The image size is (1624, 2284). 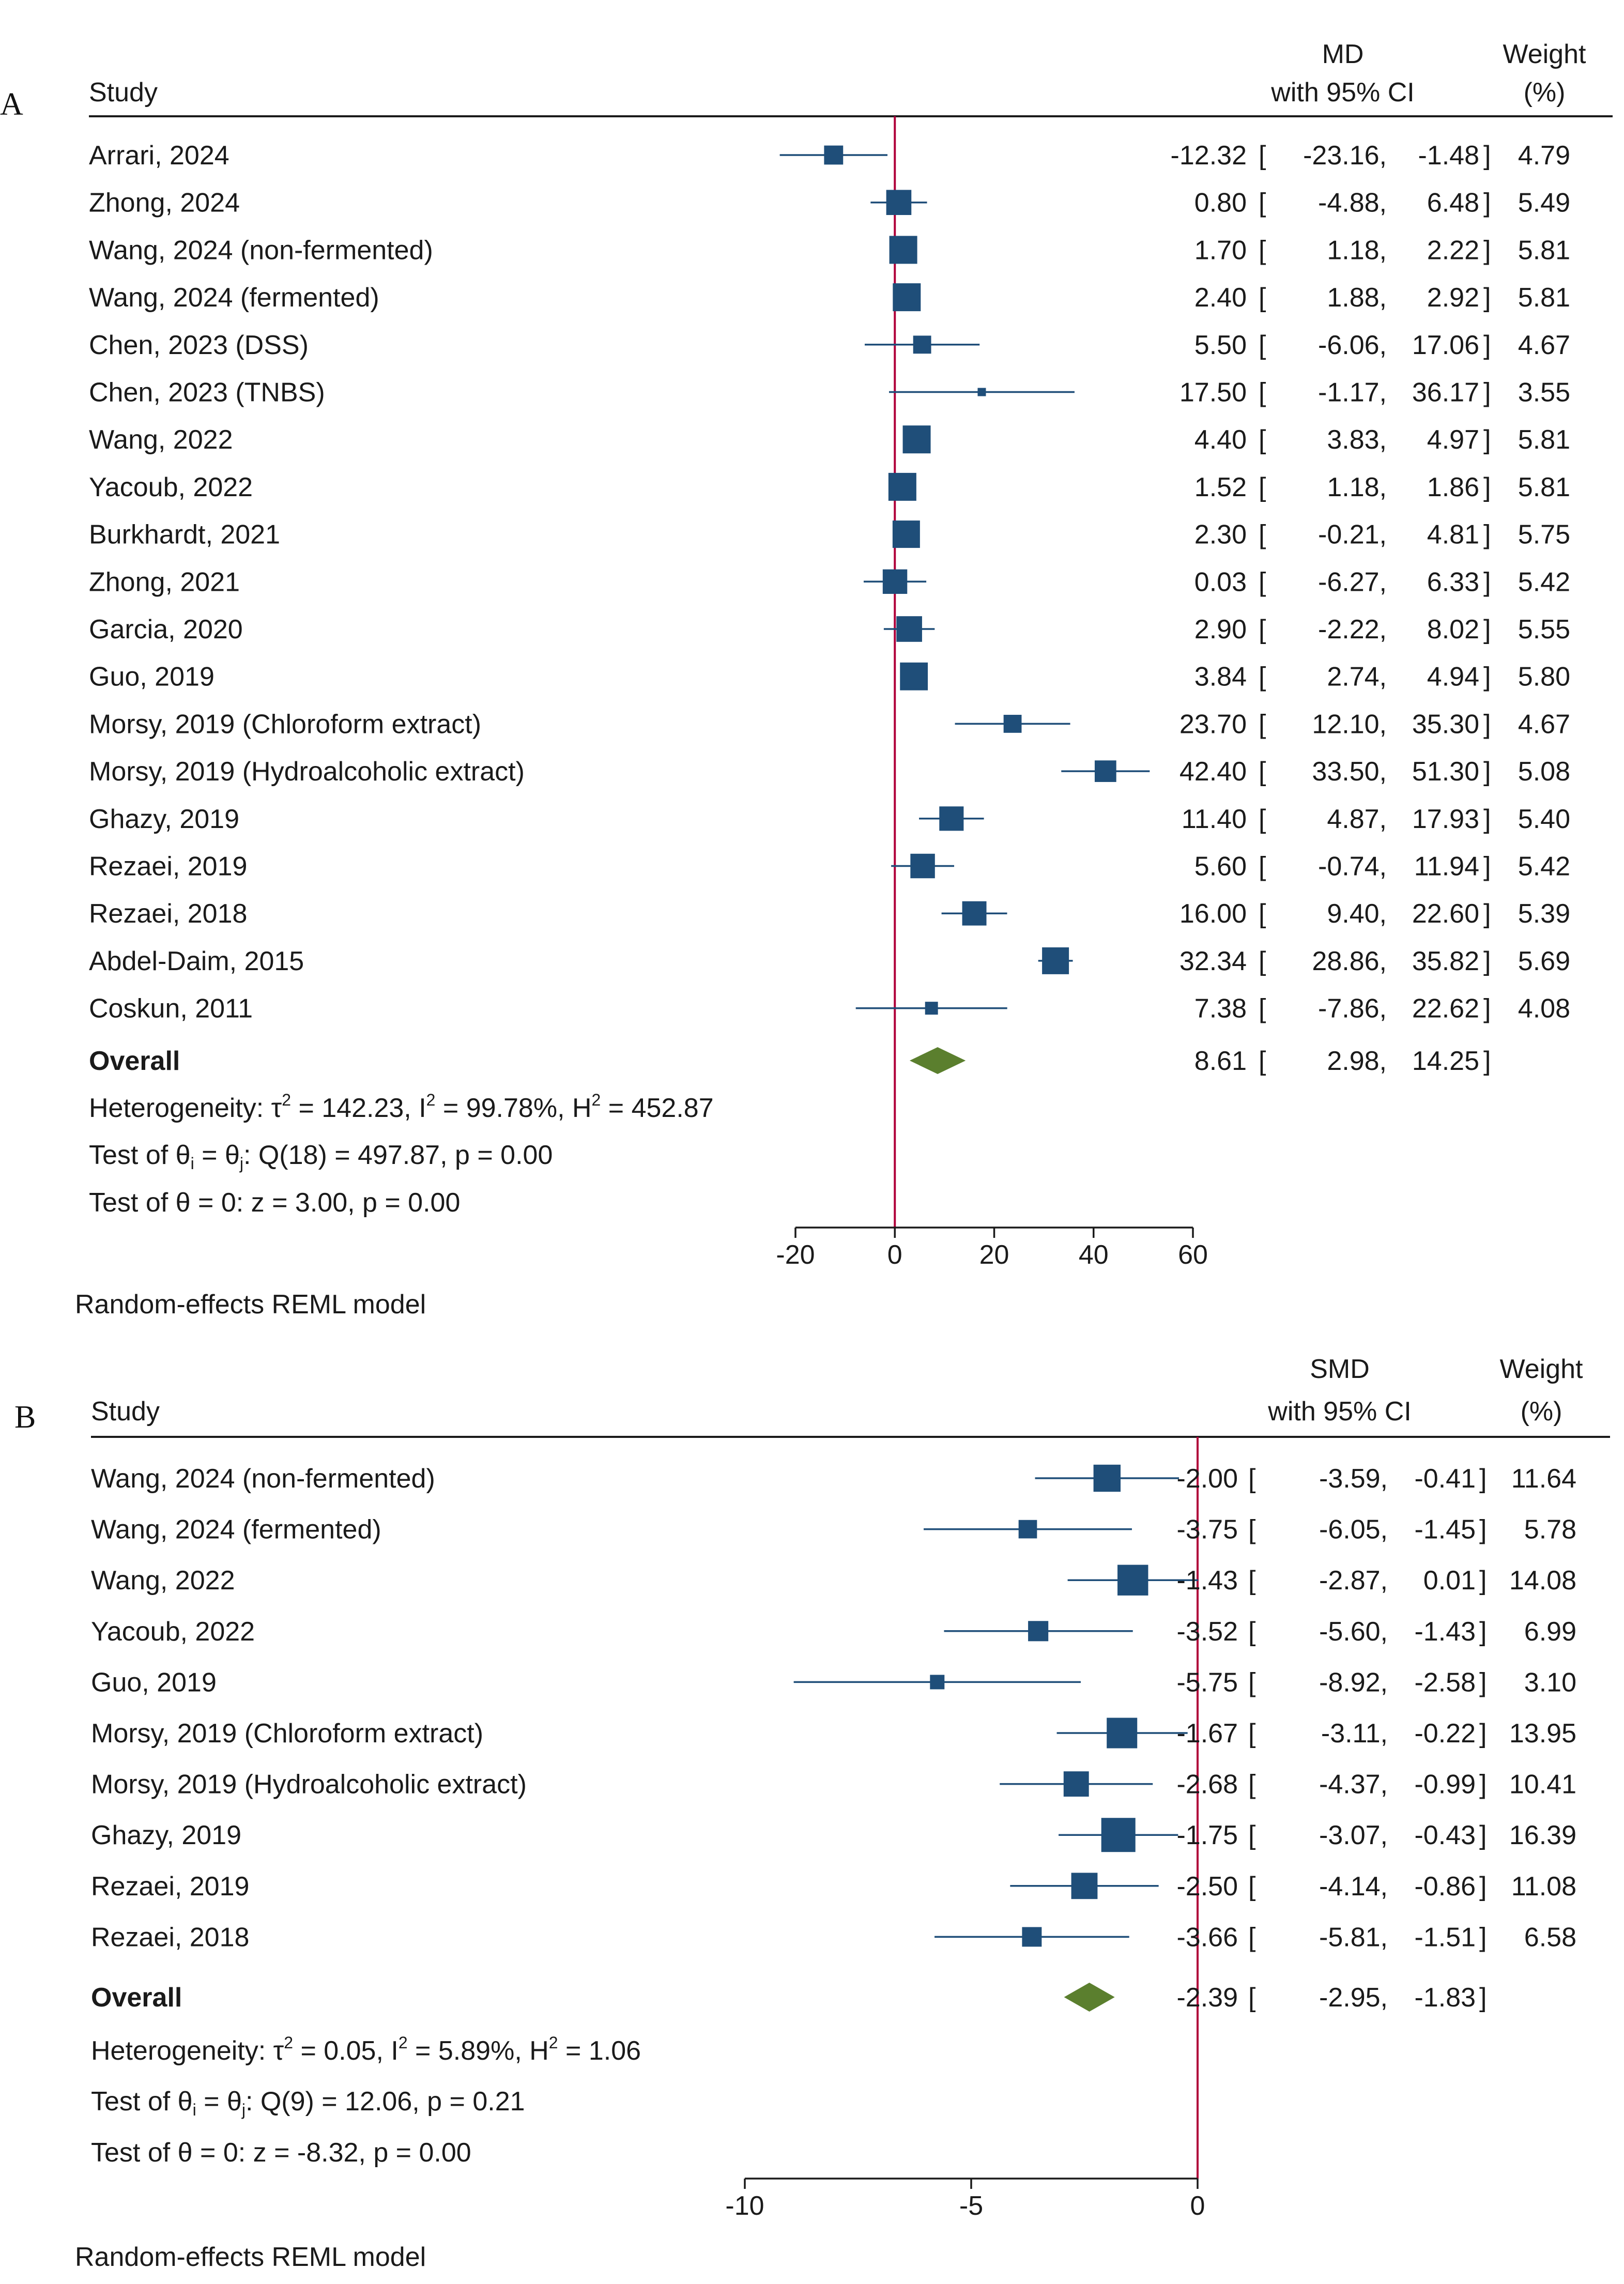 I want to click on x-tick-label: 0, so click(x=1197, y=2206).